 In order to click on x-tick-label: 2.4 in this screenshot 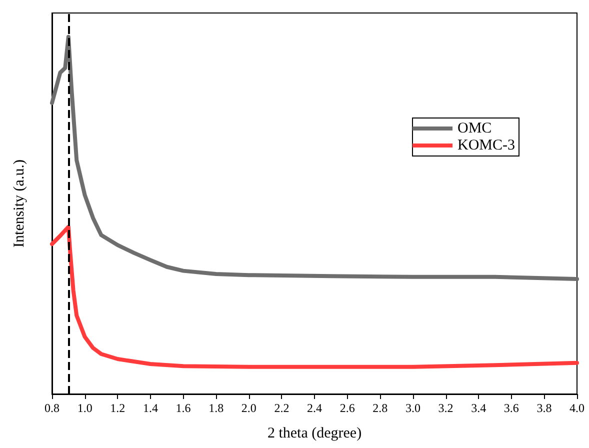, I will do `click(314, 408)`.